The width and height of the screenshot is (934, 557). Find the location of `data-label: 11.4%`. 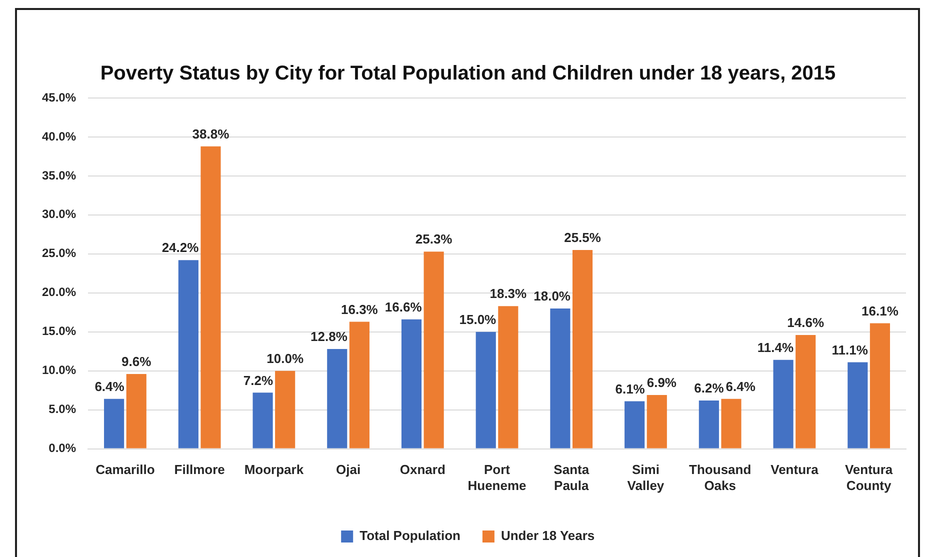

data-label: 11.4% is located at coordinates (775, 348).